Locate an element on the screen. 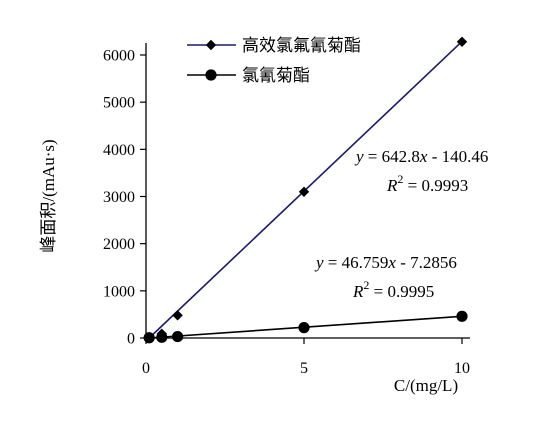 The height and width of the screenshot is (426, 557). y-tick-label: 2000 is located at coordinates (119, 244).